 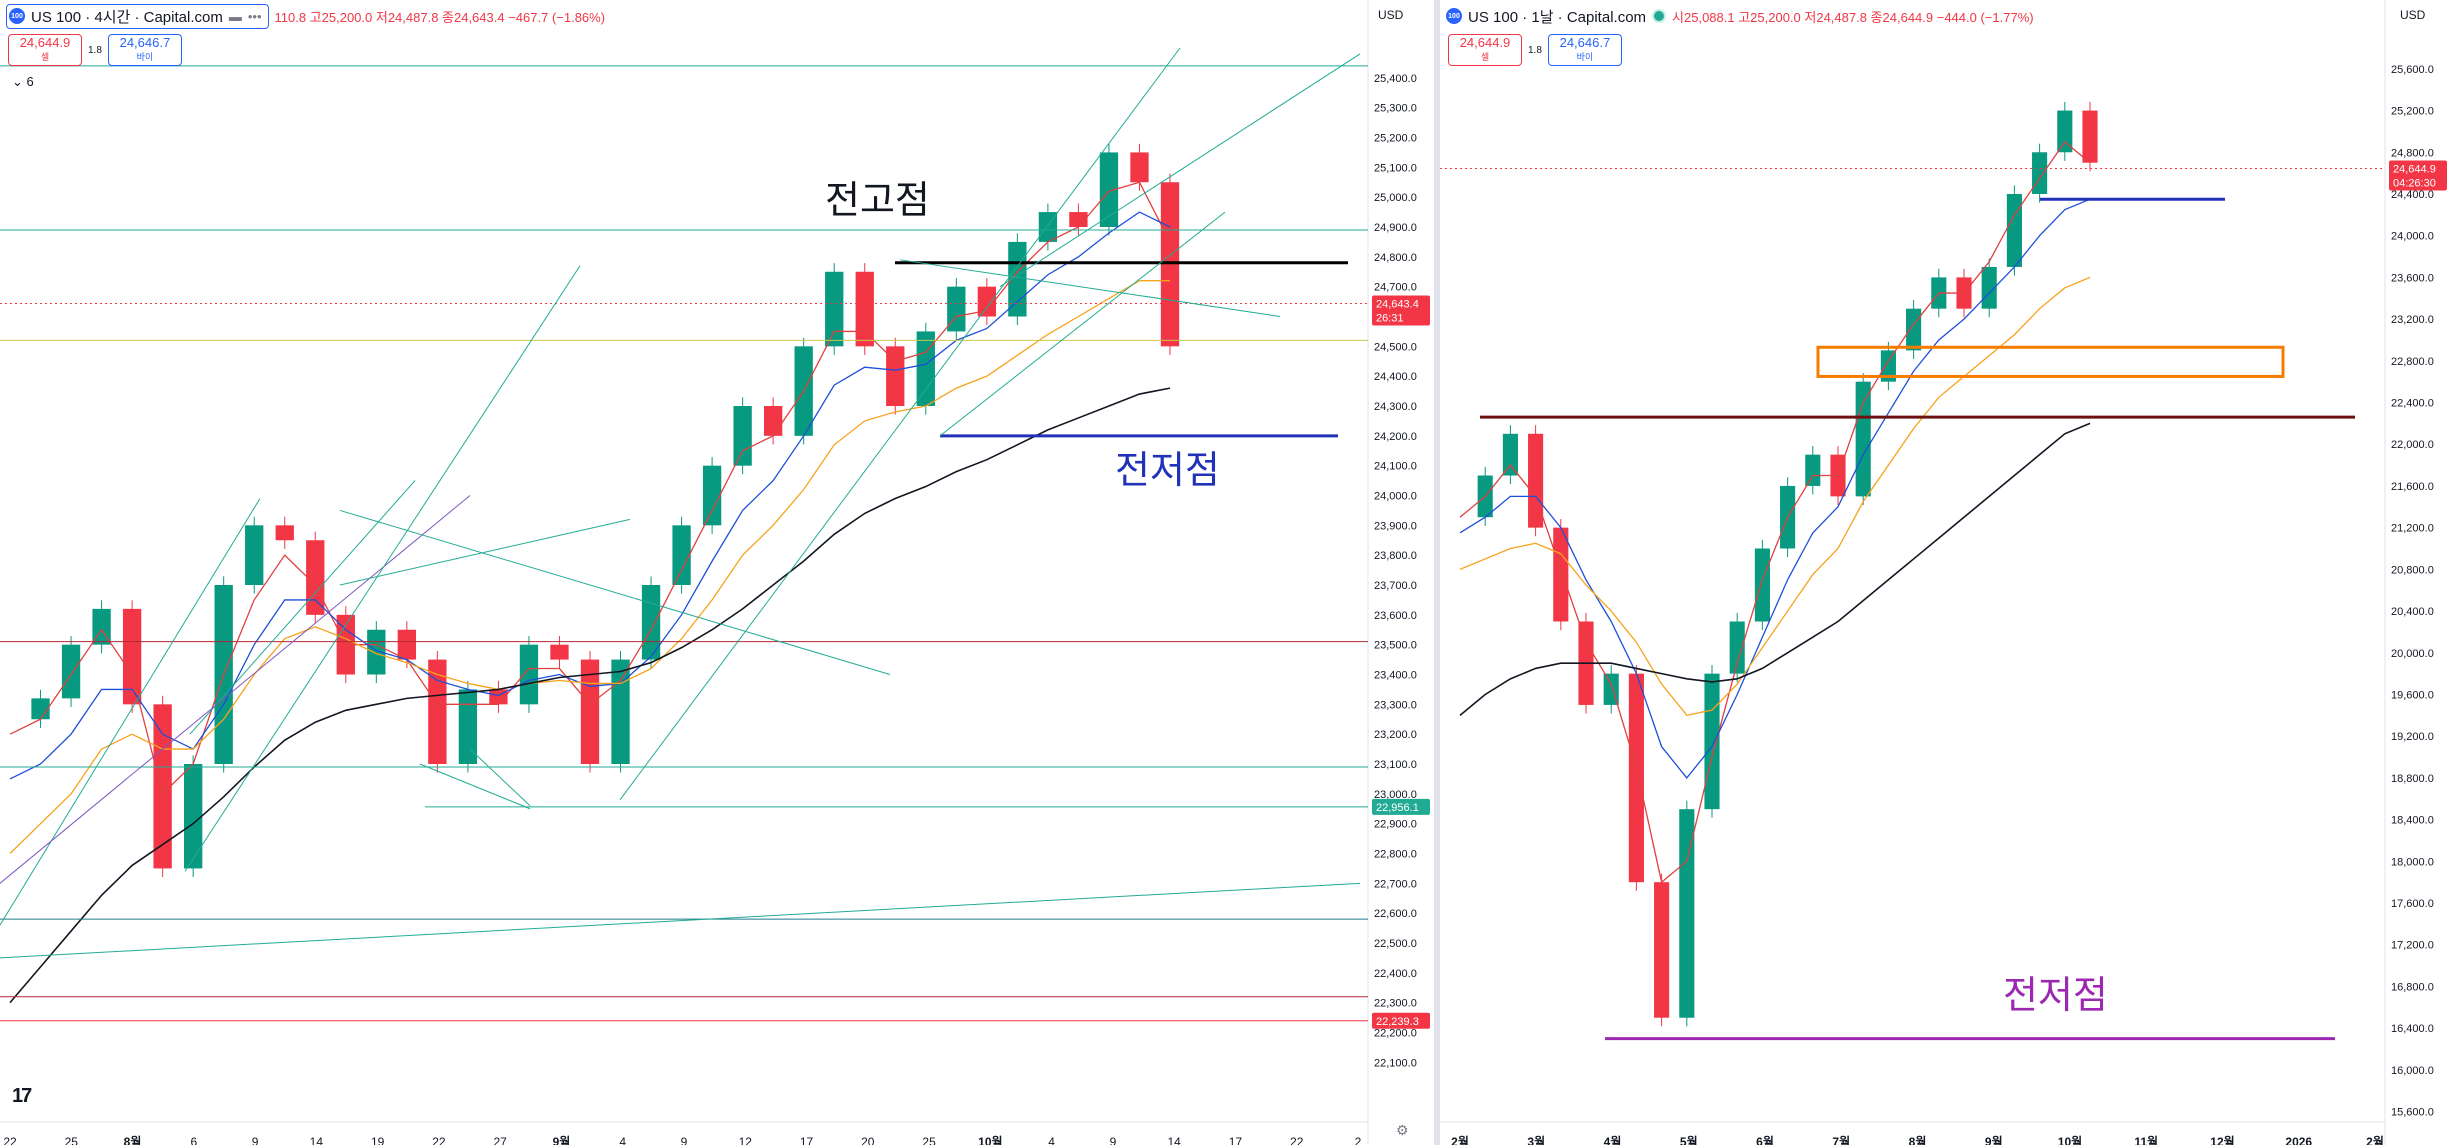 I want to click on y-tick-label: 20,400.0, so click(x=2412, y=612).